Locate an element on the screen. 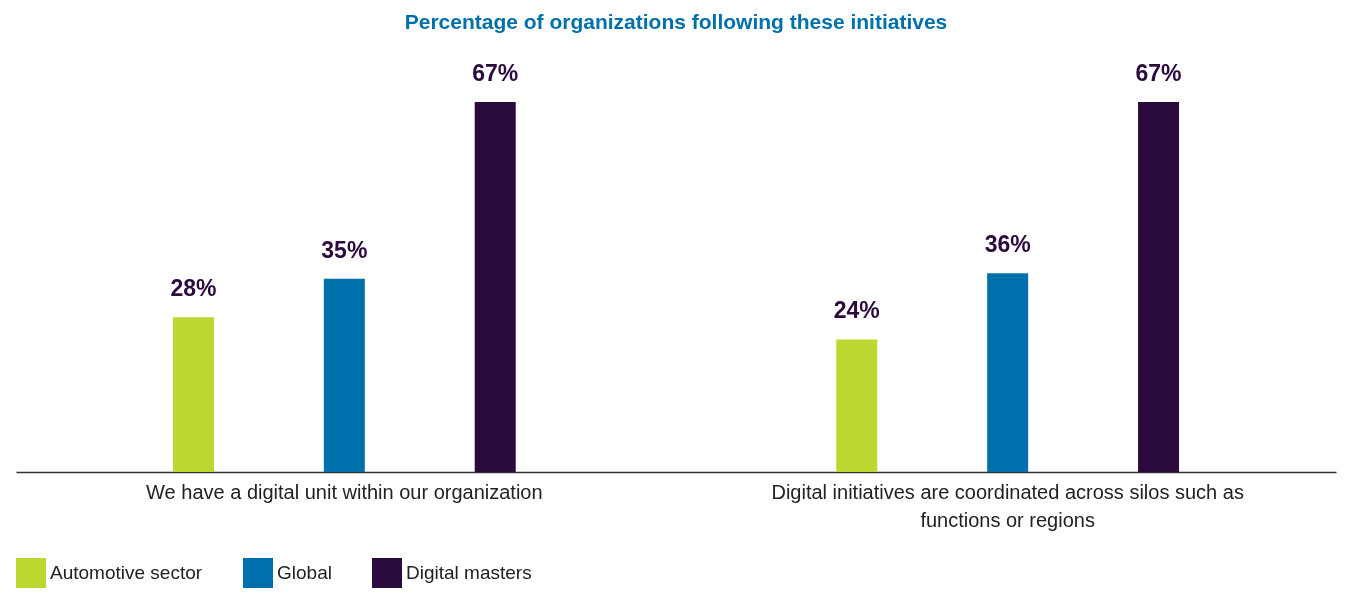  x-tick-label: Digital initiatives are coordinated across silos such as functions or regions is located at coordinates (1007, 505).